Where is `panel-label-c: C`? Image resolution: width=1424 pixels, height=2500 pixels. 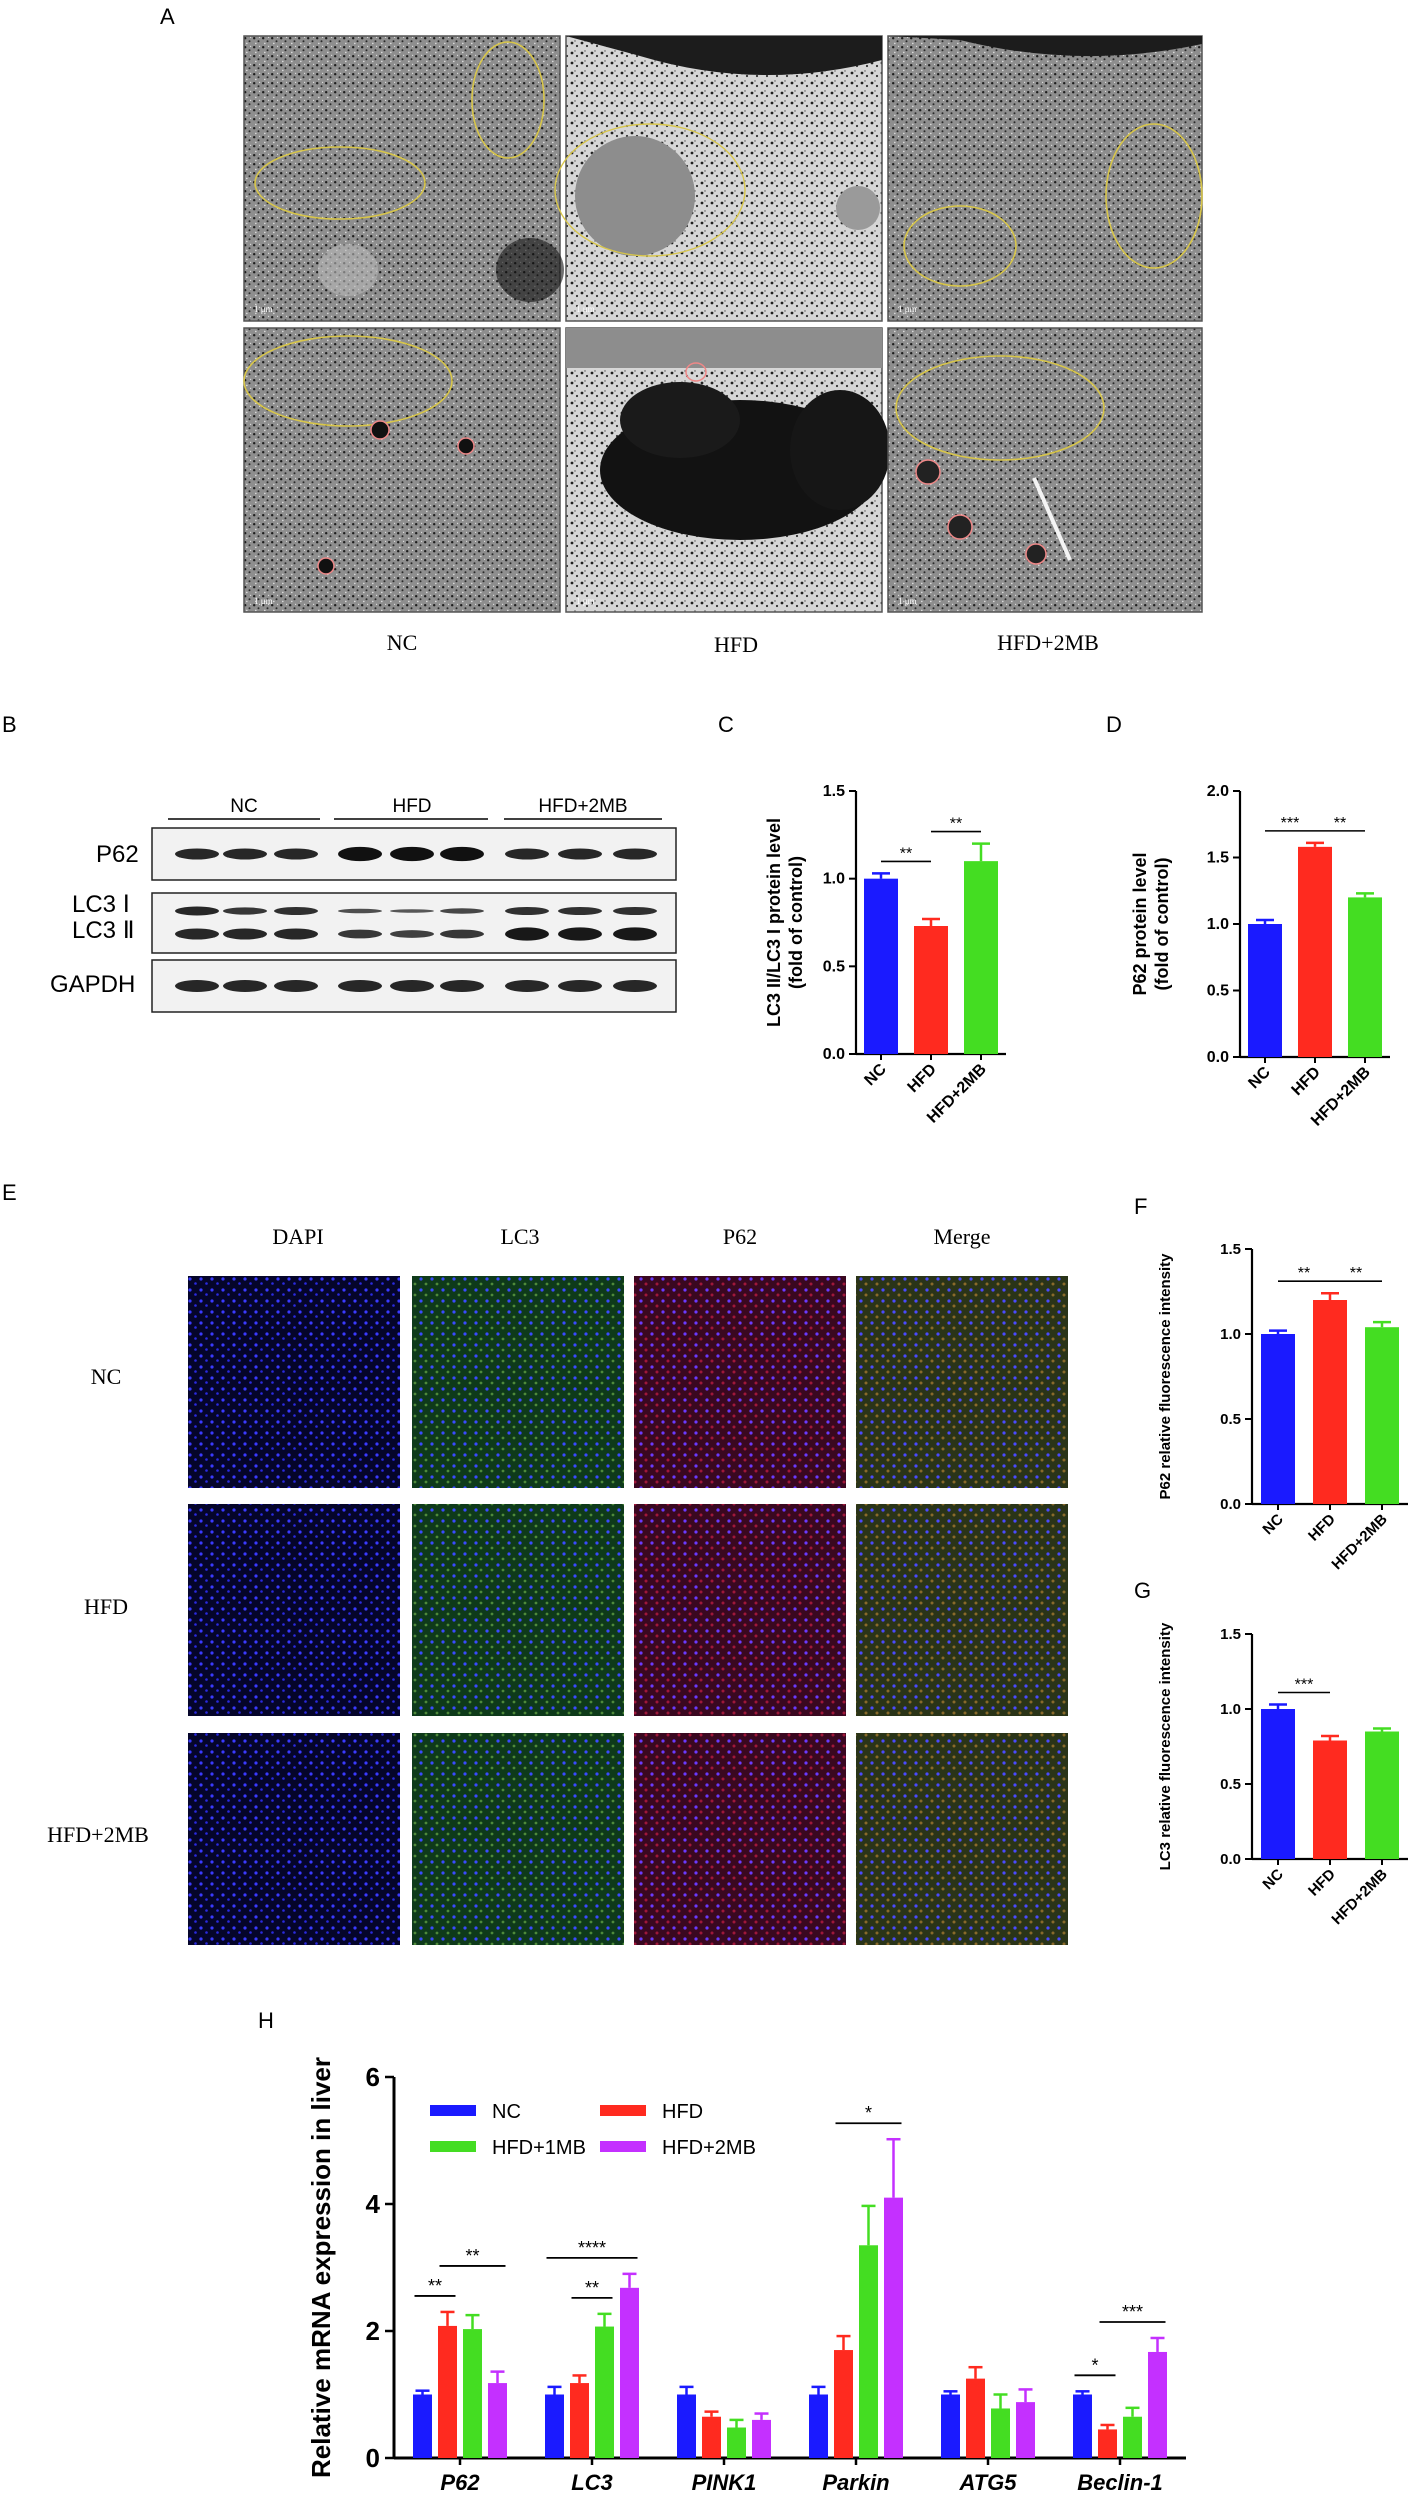
panel-label-c: C is located at coordinates (726, 724).